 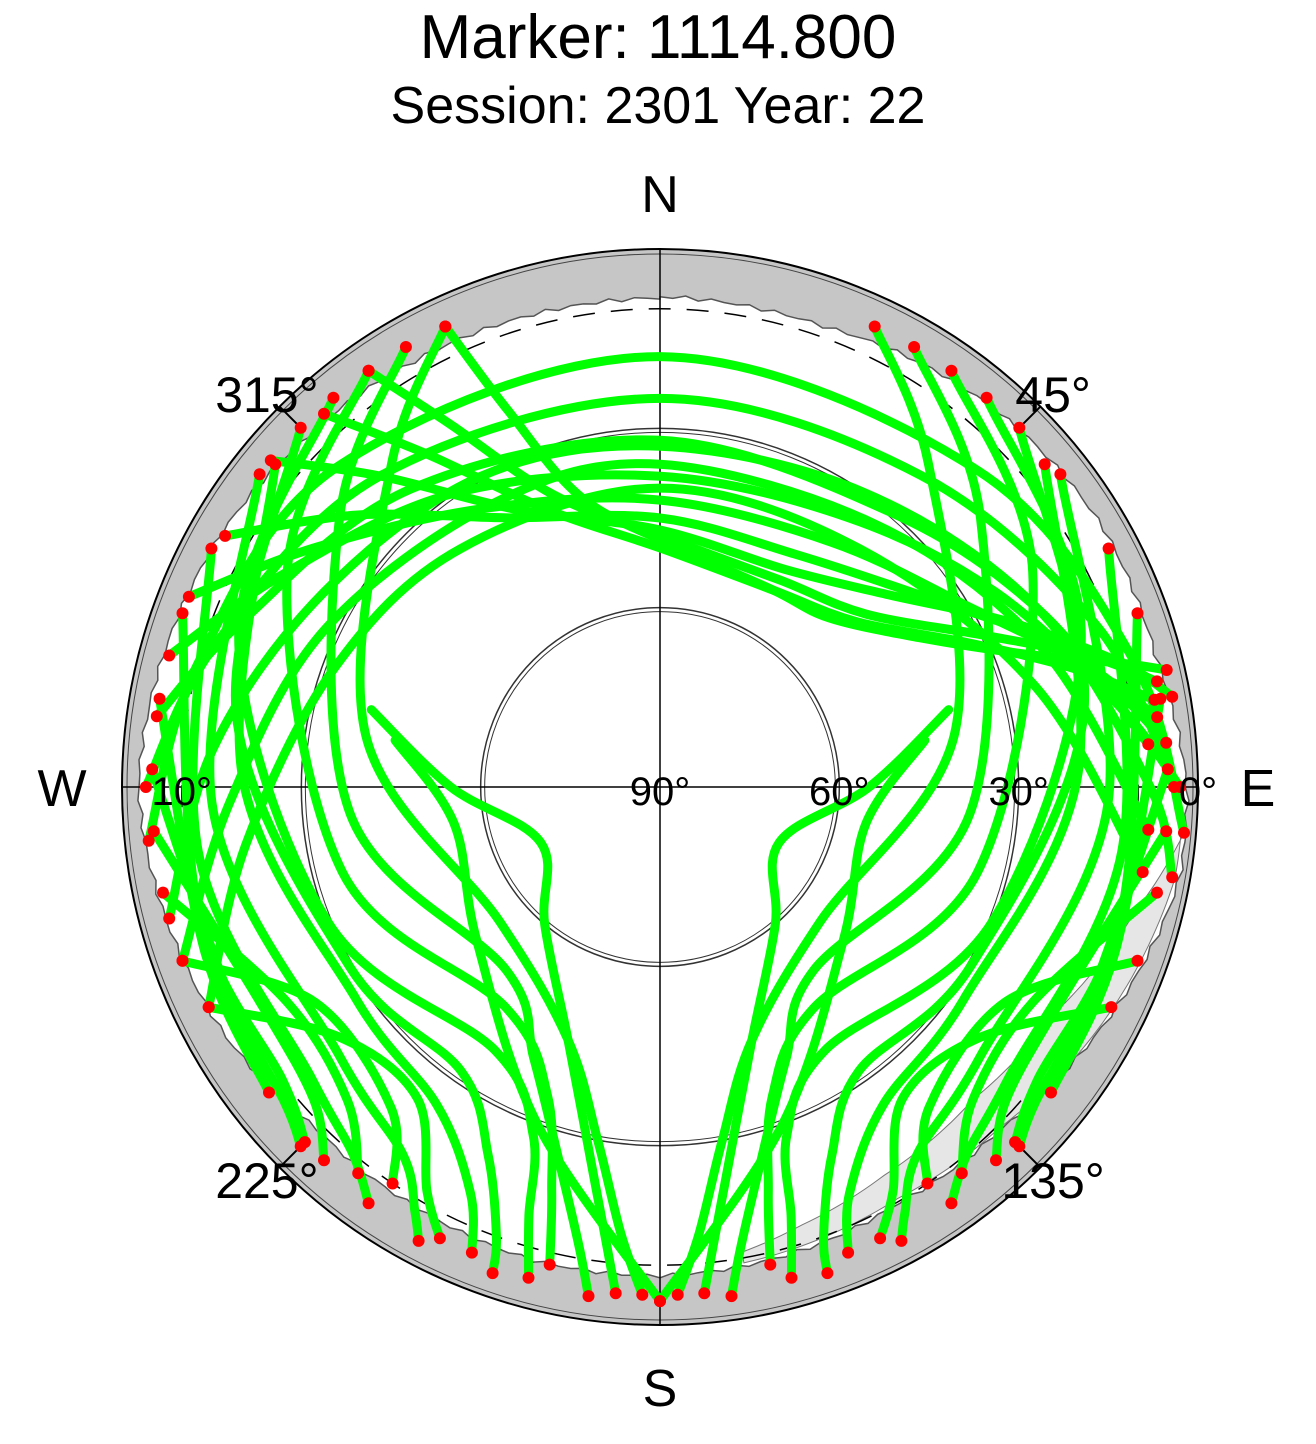 What do you see at coordinates (839, 792) in the screenshot?
I see `elevation-label-60: 60°` at bounding box center [839, 792].